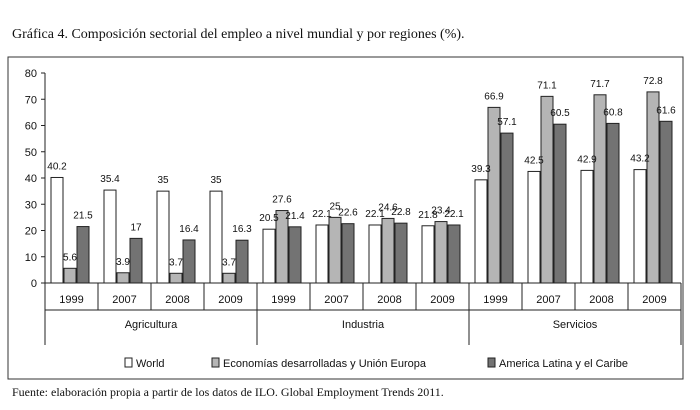  I want to click on legend-label: Economías desarrolladas y Unión Europa, so click(325, 364).